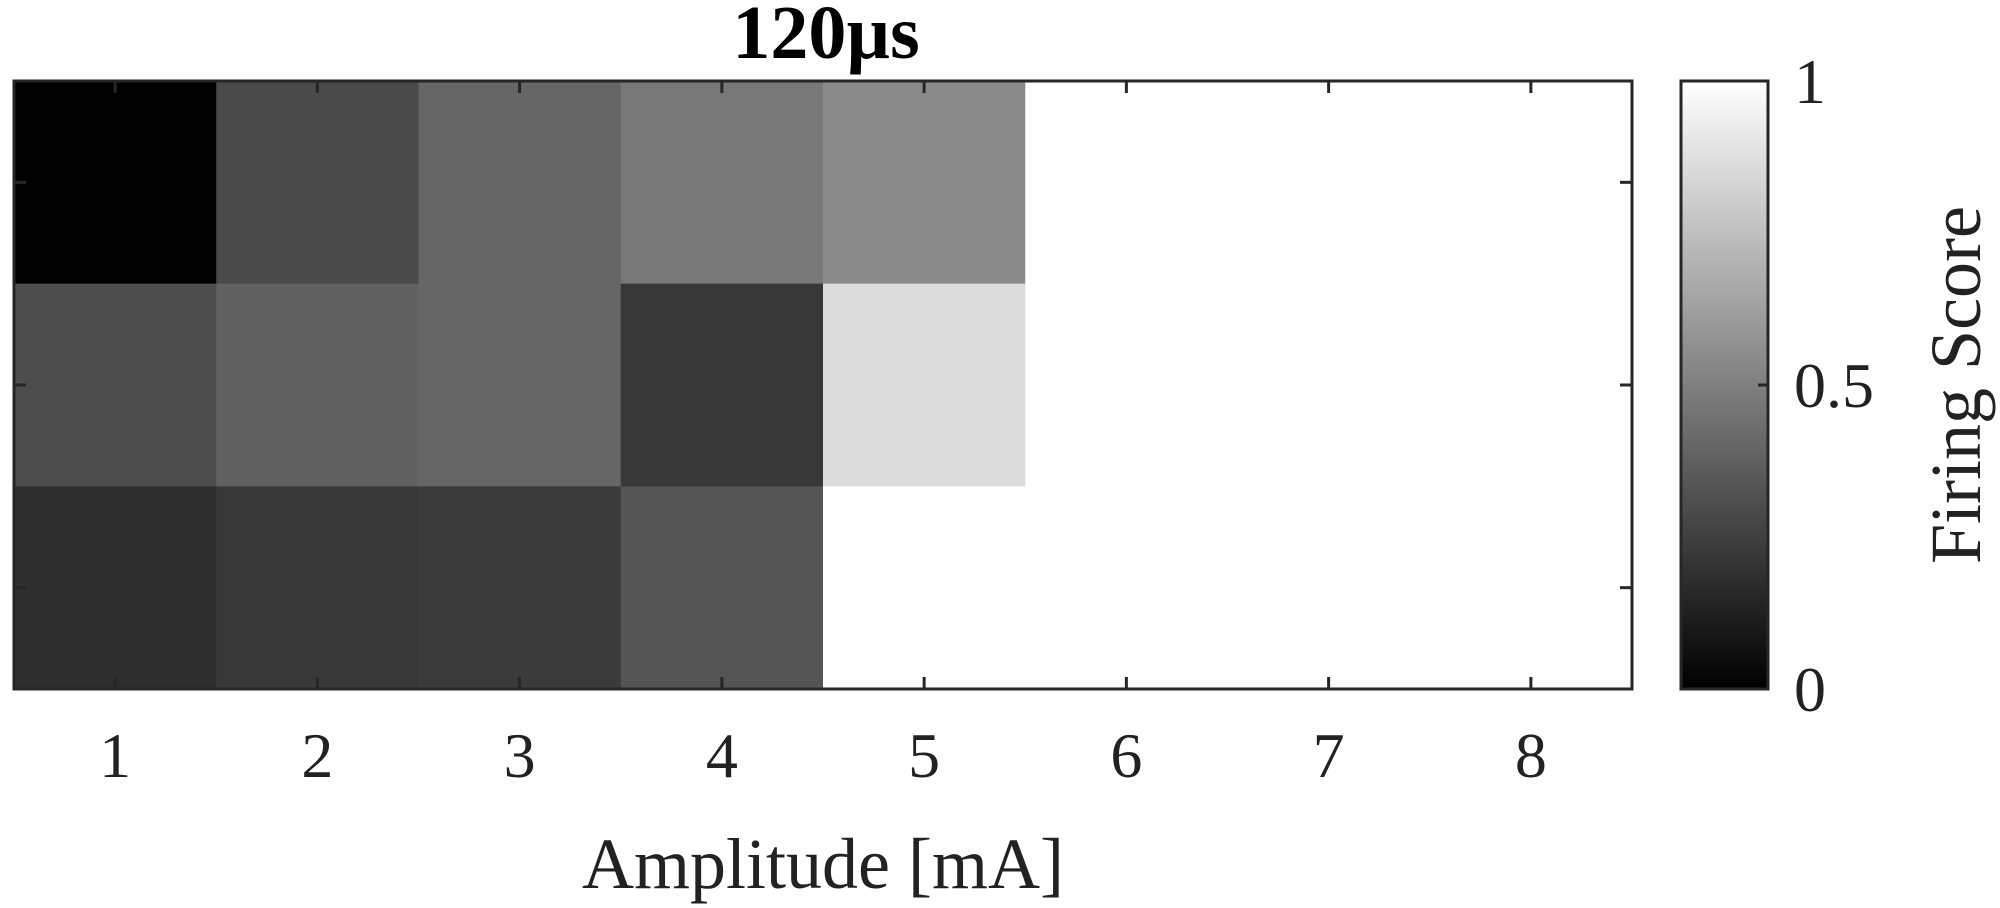  What do you see at coordinates (722, 385) in the screenshot?
I see `heatmap-cell-r2-c4` at bounding box center [722, 385].